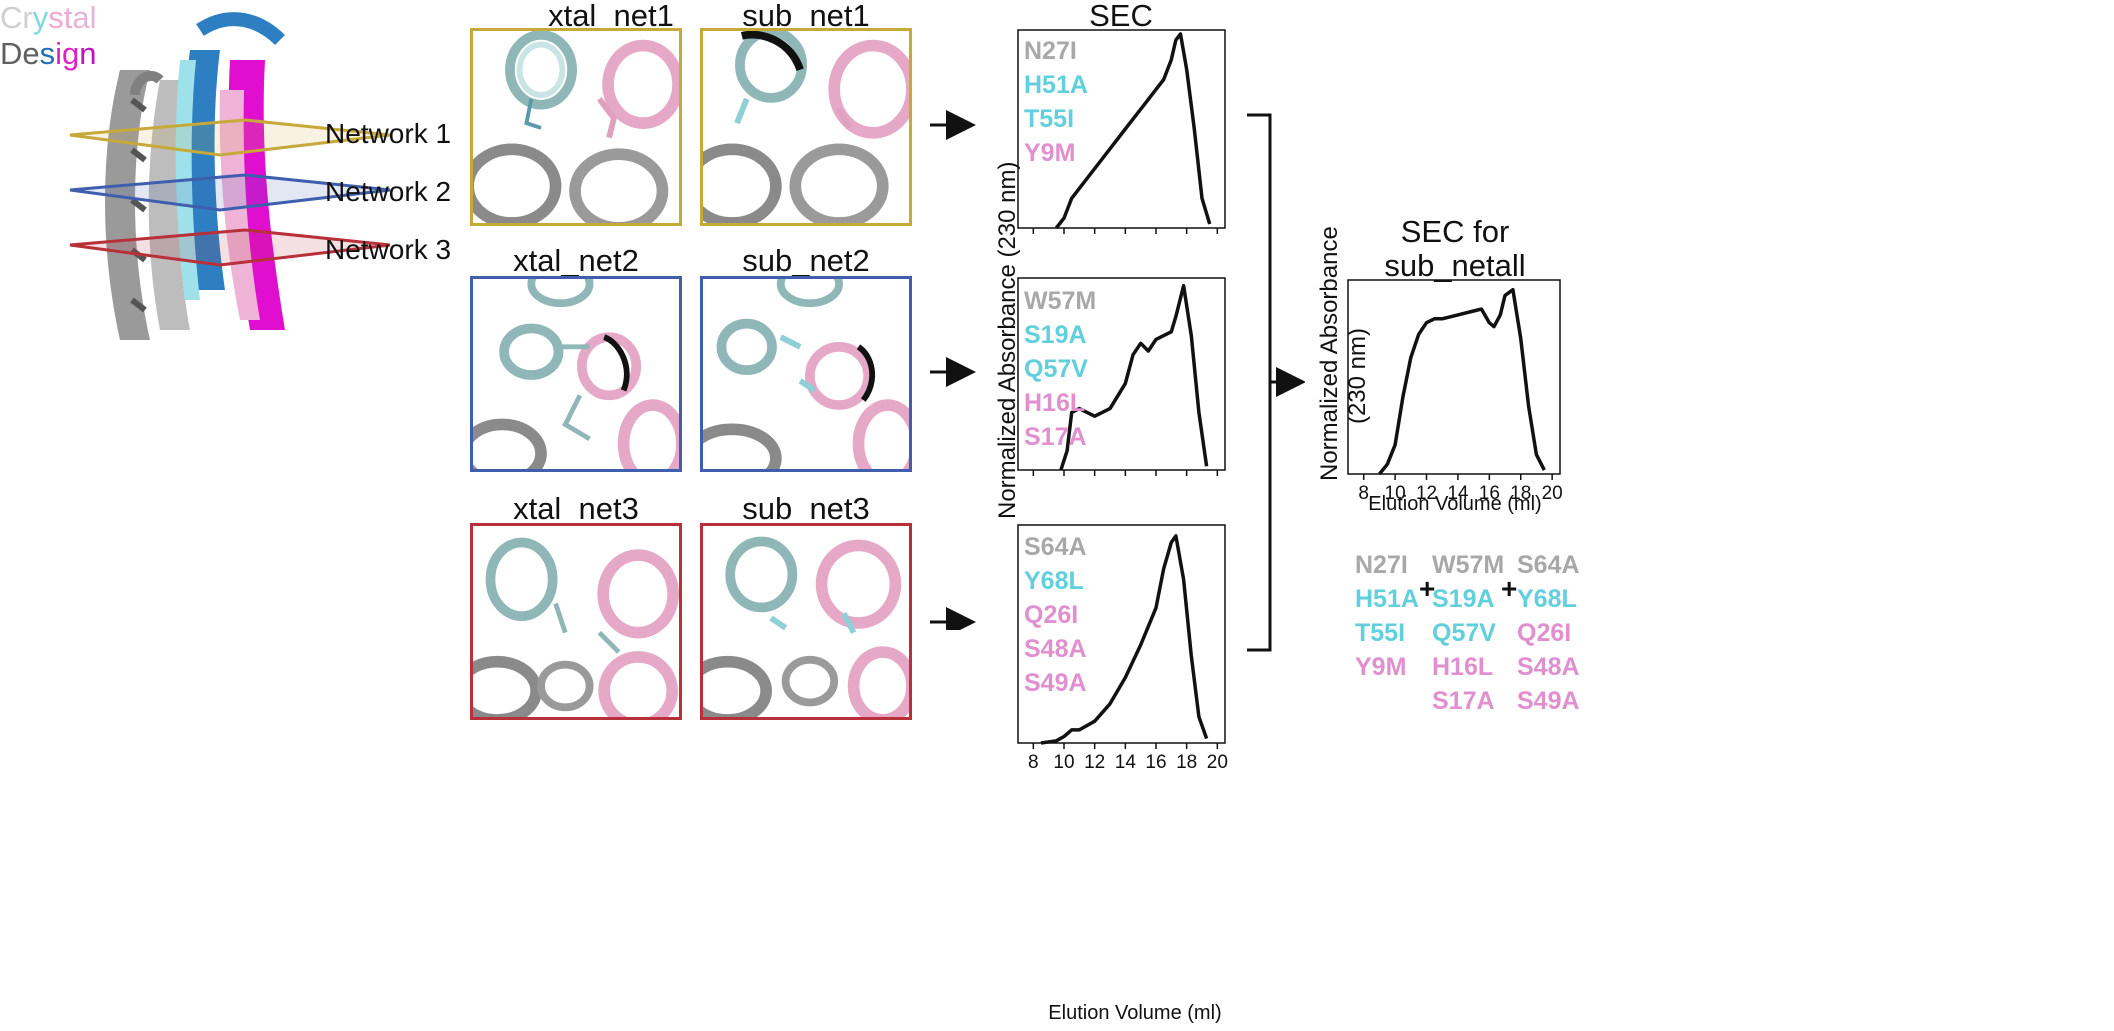 This screenshot has height=1031, width=2114. Describe the element at coordinates (611, 16) in the screenshot. I see `xtal-net1-title: xtal_net1` at that location.